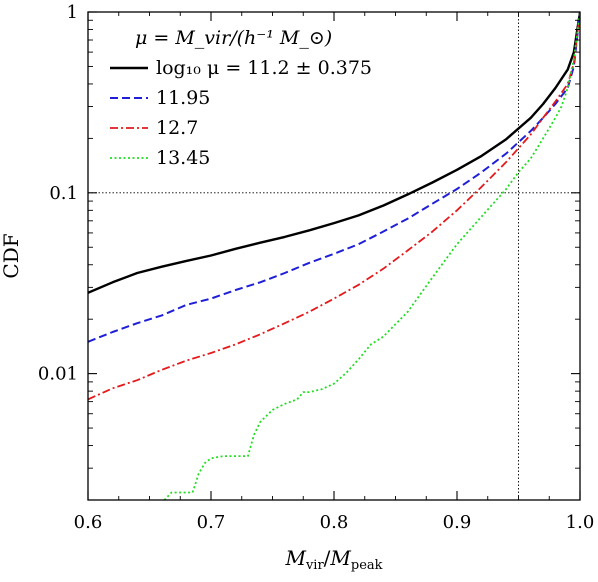 The image size is (598, 582). Describe the element at coordinates (58, 374) in the screenshot. I see `y-tick-label: 0.01` at that location.